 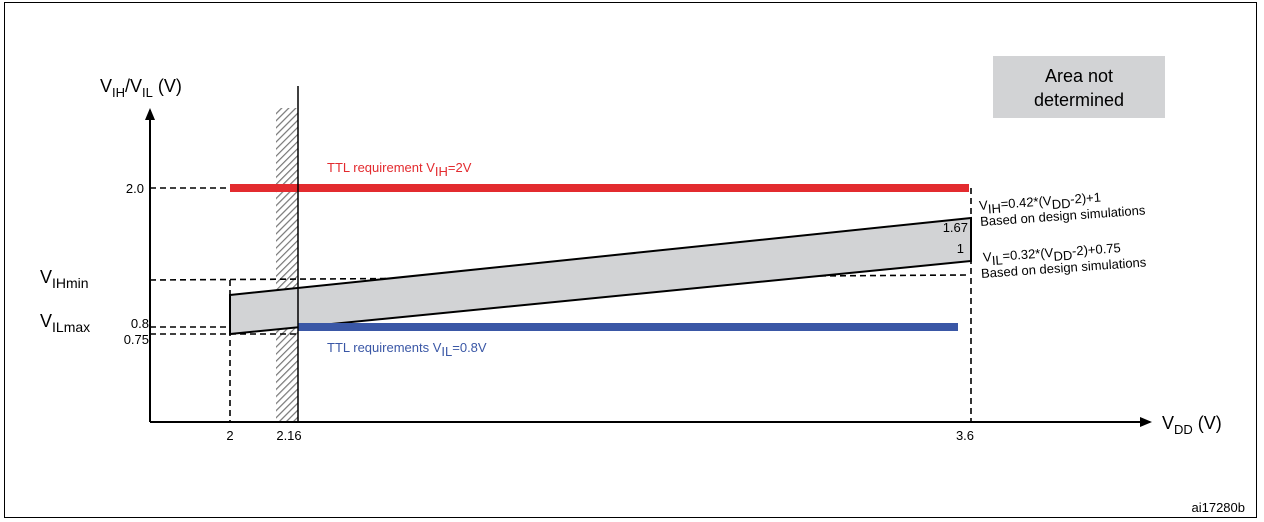 I want to click on undetermined-zone, so click(x=287, y=265).